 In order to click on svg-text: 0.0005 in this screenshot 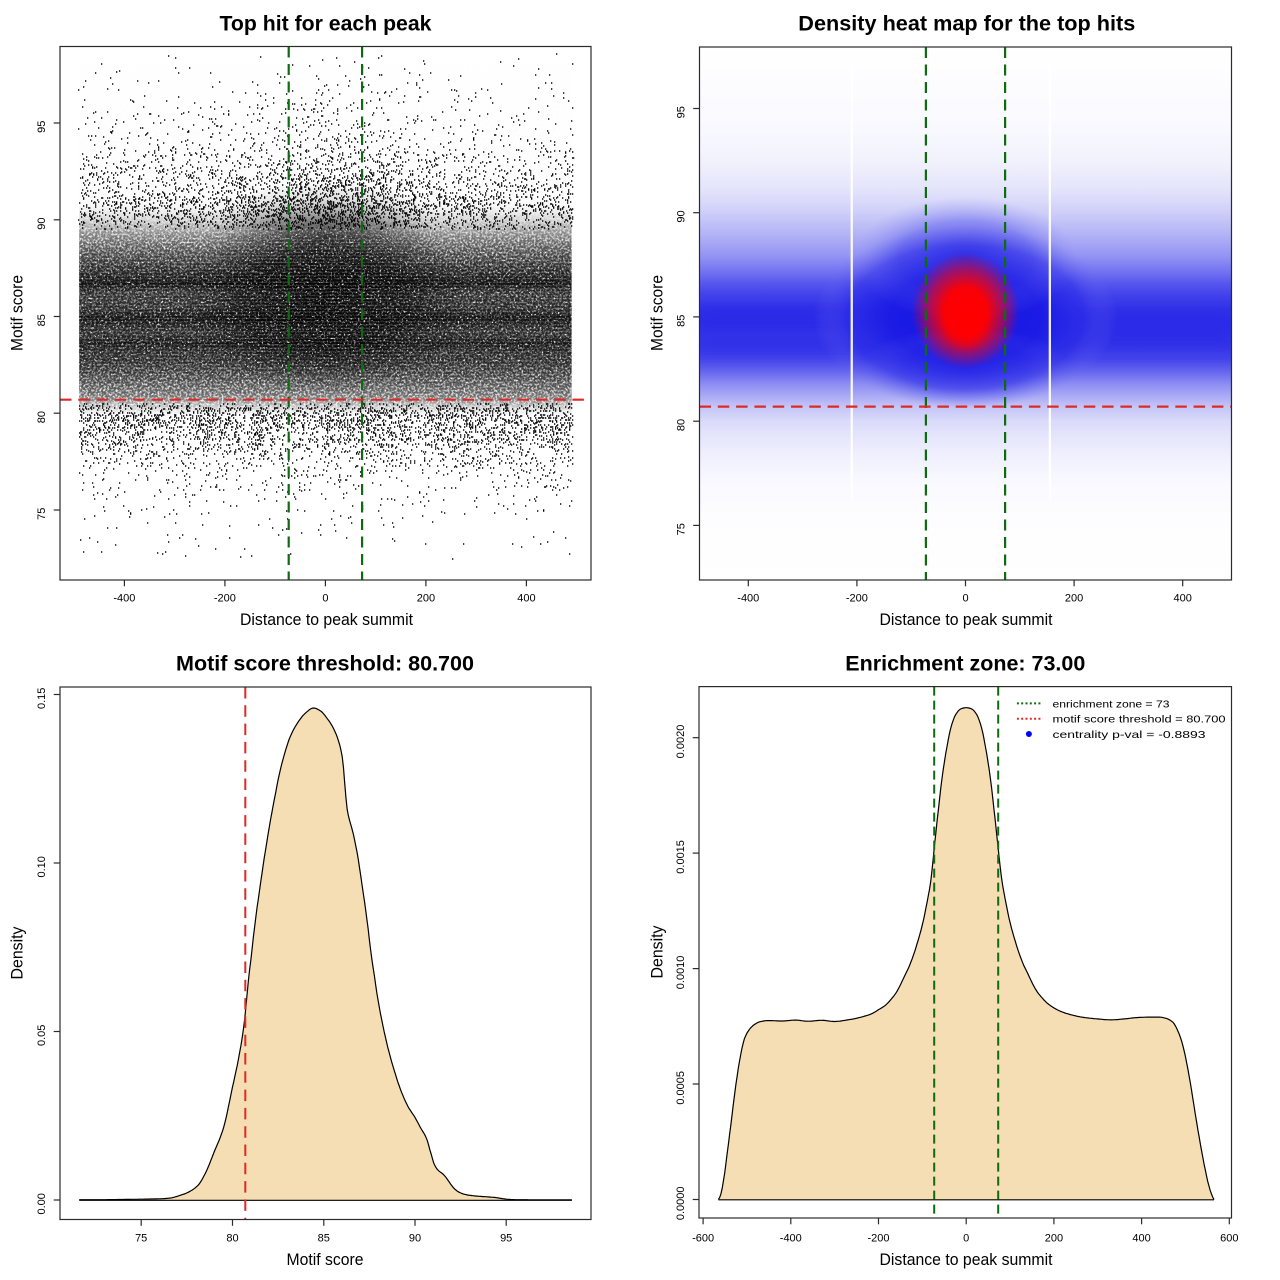, I will do `click(681, 1088)`.